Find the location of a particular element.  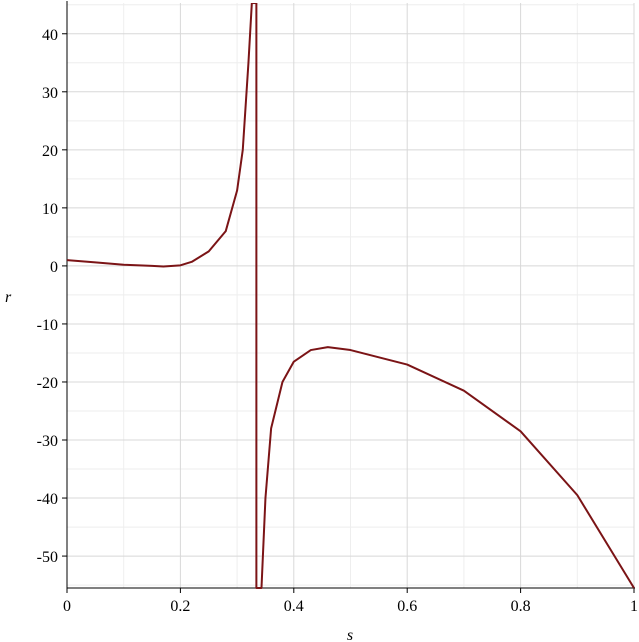

x-tick-label: 1 is located at coordinates (634, 606).